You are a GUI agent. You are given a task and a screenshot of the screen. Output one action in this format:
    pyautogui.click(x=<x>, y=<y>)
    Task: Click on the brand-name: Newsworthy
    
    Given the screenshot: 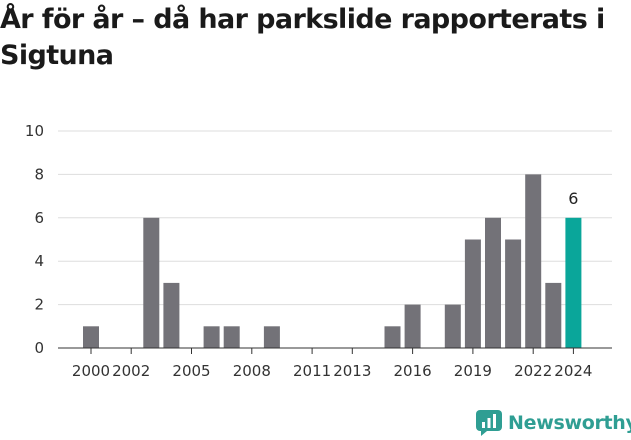 What is the action you would take?
    pyautogui.click(x=569, y=423)
    